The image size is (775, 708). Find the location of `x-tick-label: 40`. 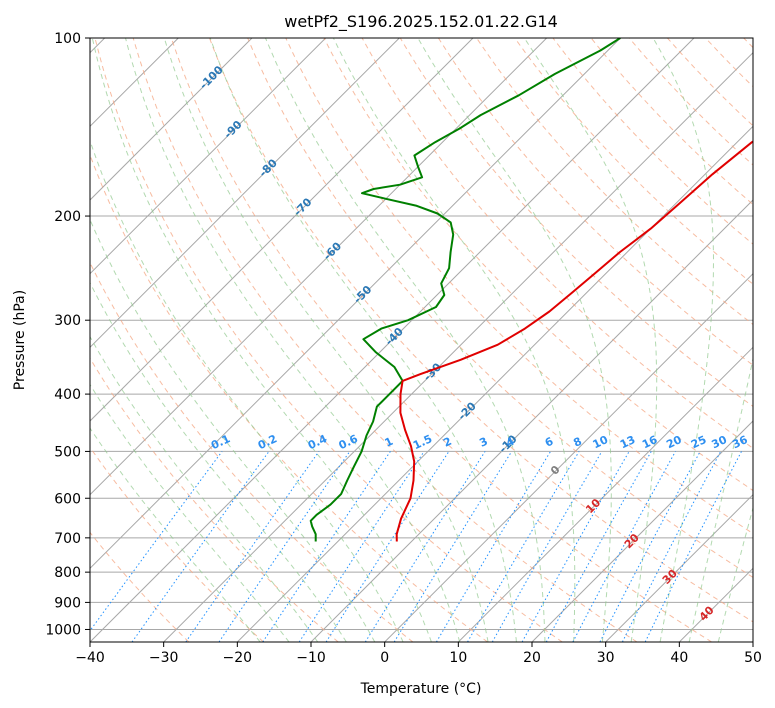

x-tick-label: 40 is located at coordinates (679, 658).